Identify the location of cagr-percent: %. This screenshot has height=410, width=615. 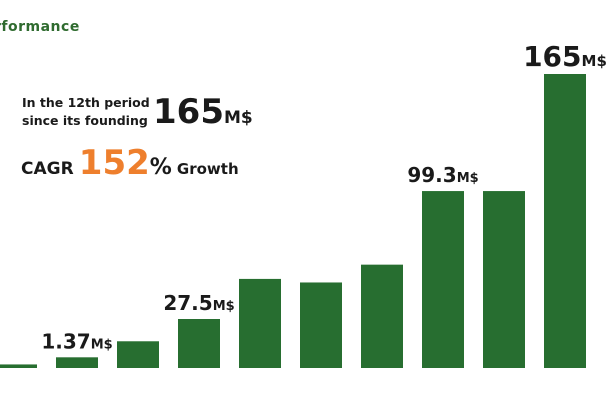
(160, 167).